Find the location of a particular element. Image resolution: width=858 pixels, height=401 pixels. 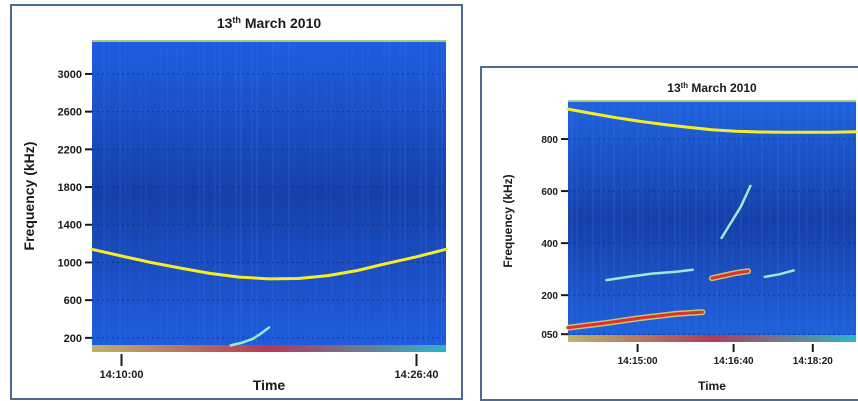

y-tick-label: 1800 is located at coordinates (70, 188).